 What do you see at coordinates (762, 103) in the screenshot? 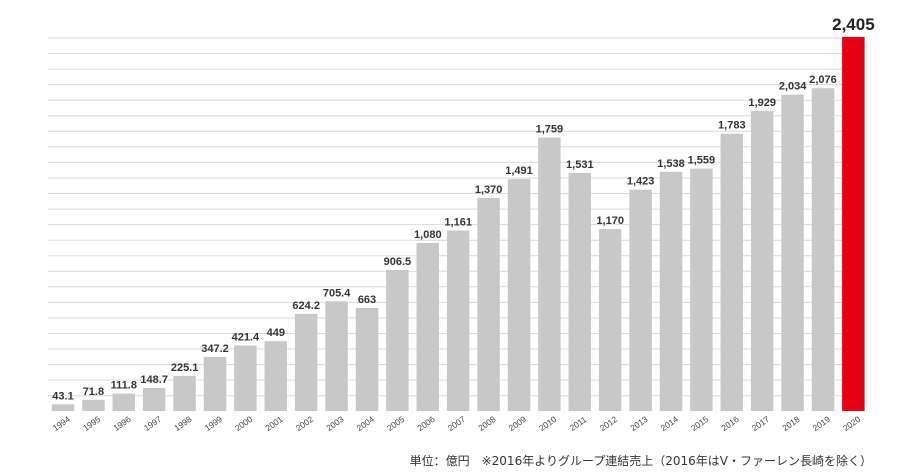
I see `value-label-2017: 1,929` at bounding box center [762, 103].